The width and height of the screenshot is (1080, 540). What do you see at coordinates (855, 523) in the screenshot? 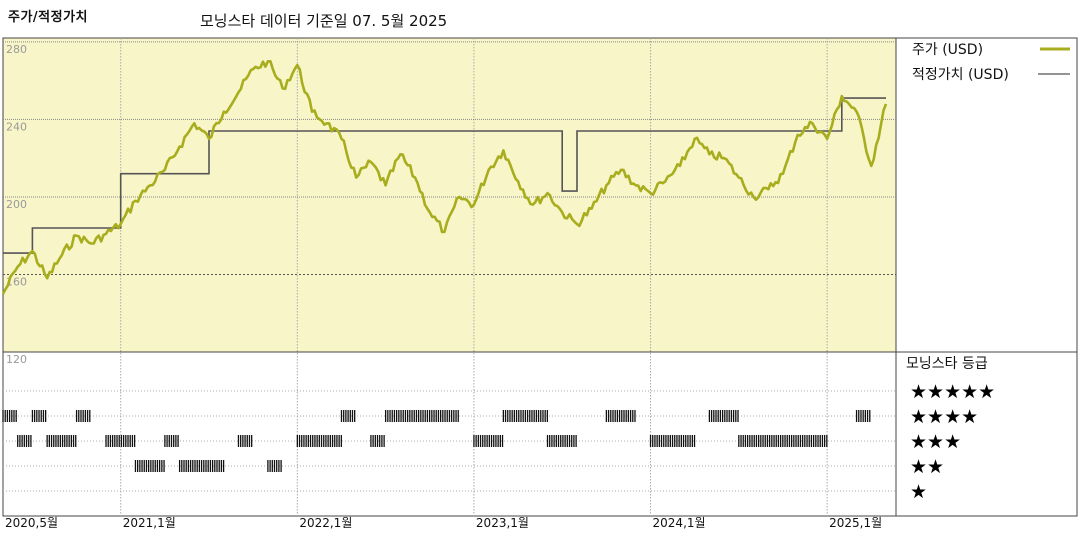
I see `x-tick-label: 2025,1월` at bounding box center [855, 523].